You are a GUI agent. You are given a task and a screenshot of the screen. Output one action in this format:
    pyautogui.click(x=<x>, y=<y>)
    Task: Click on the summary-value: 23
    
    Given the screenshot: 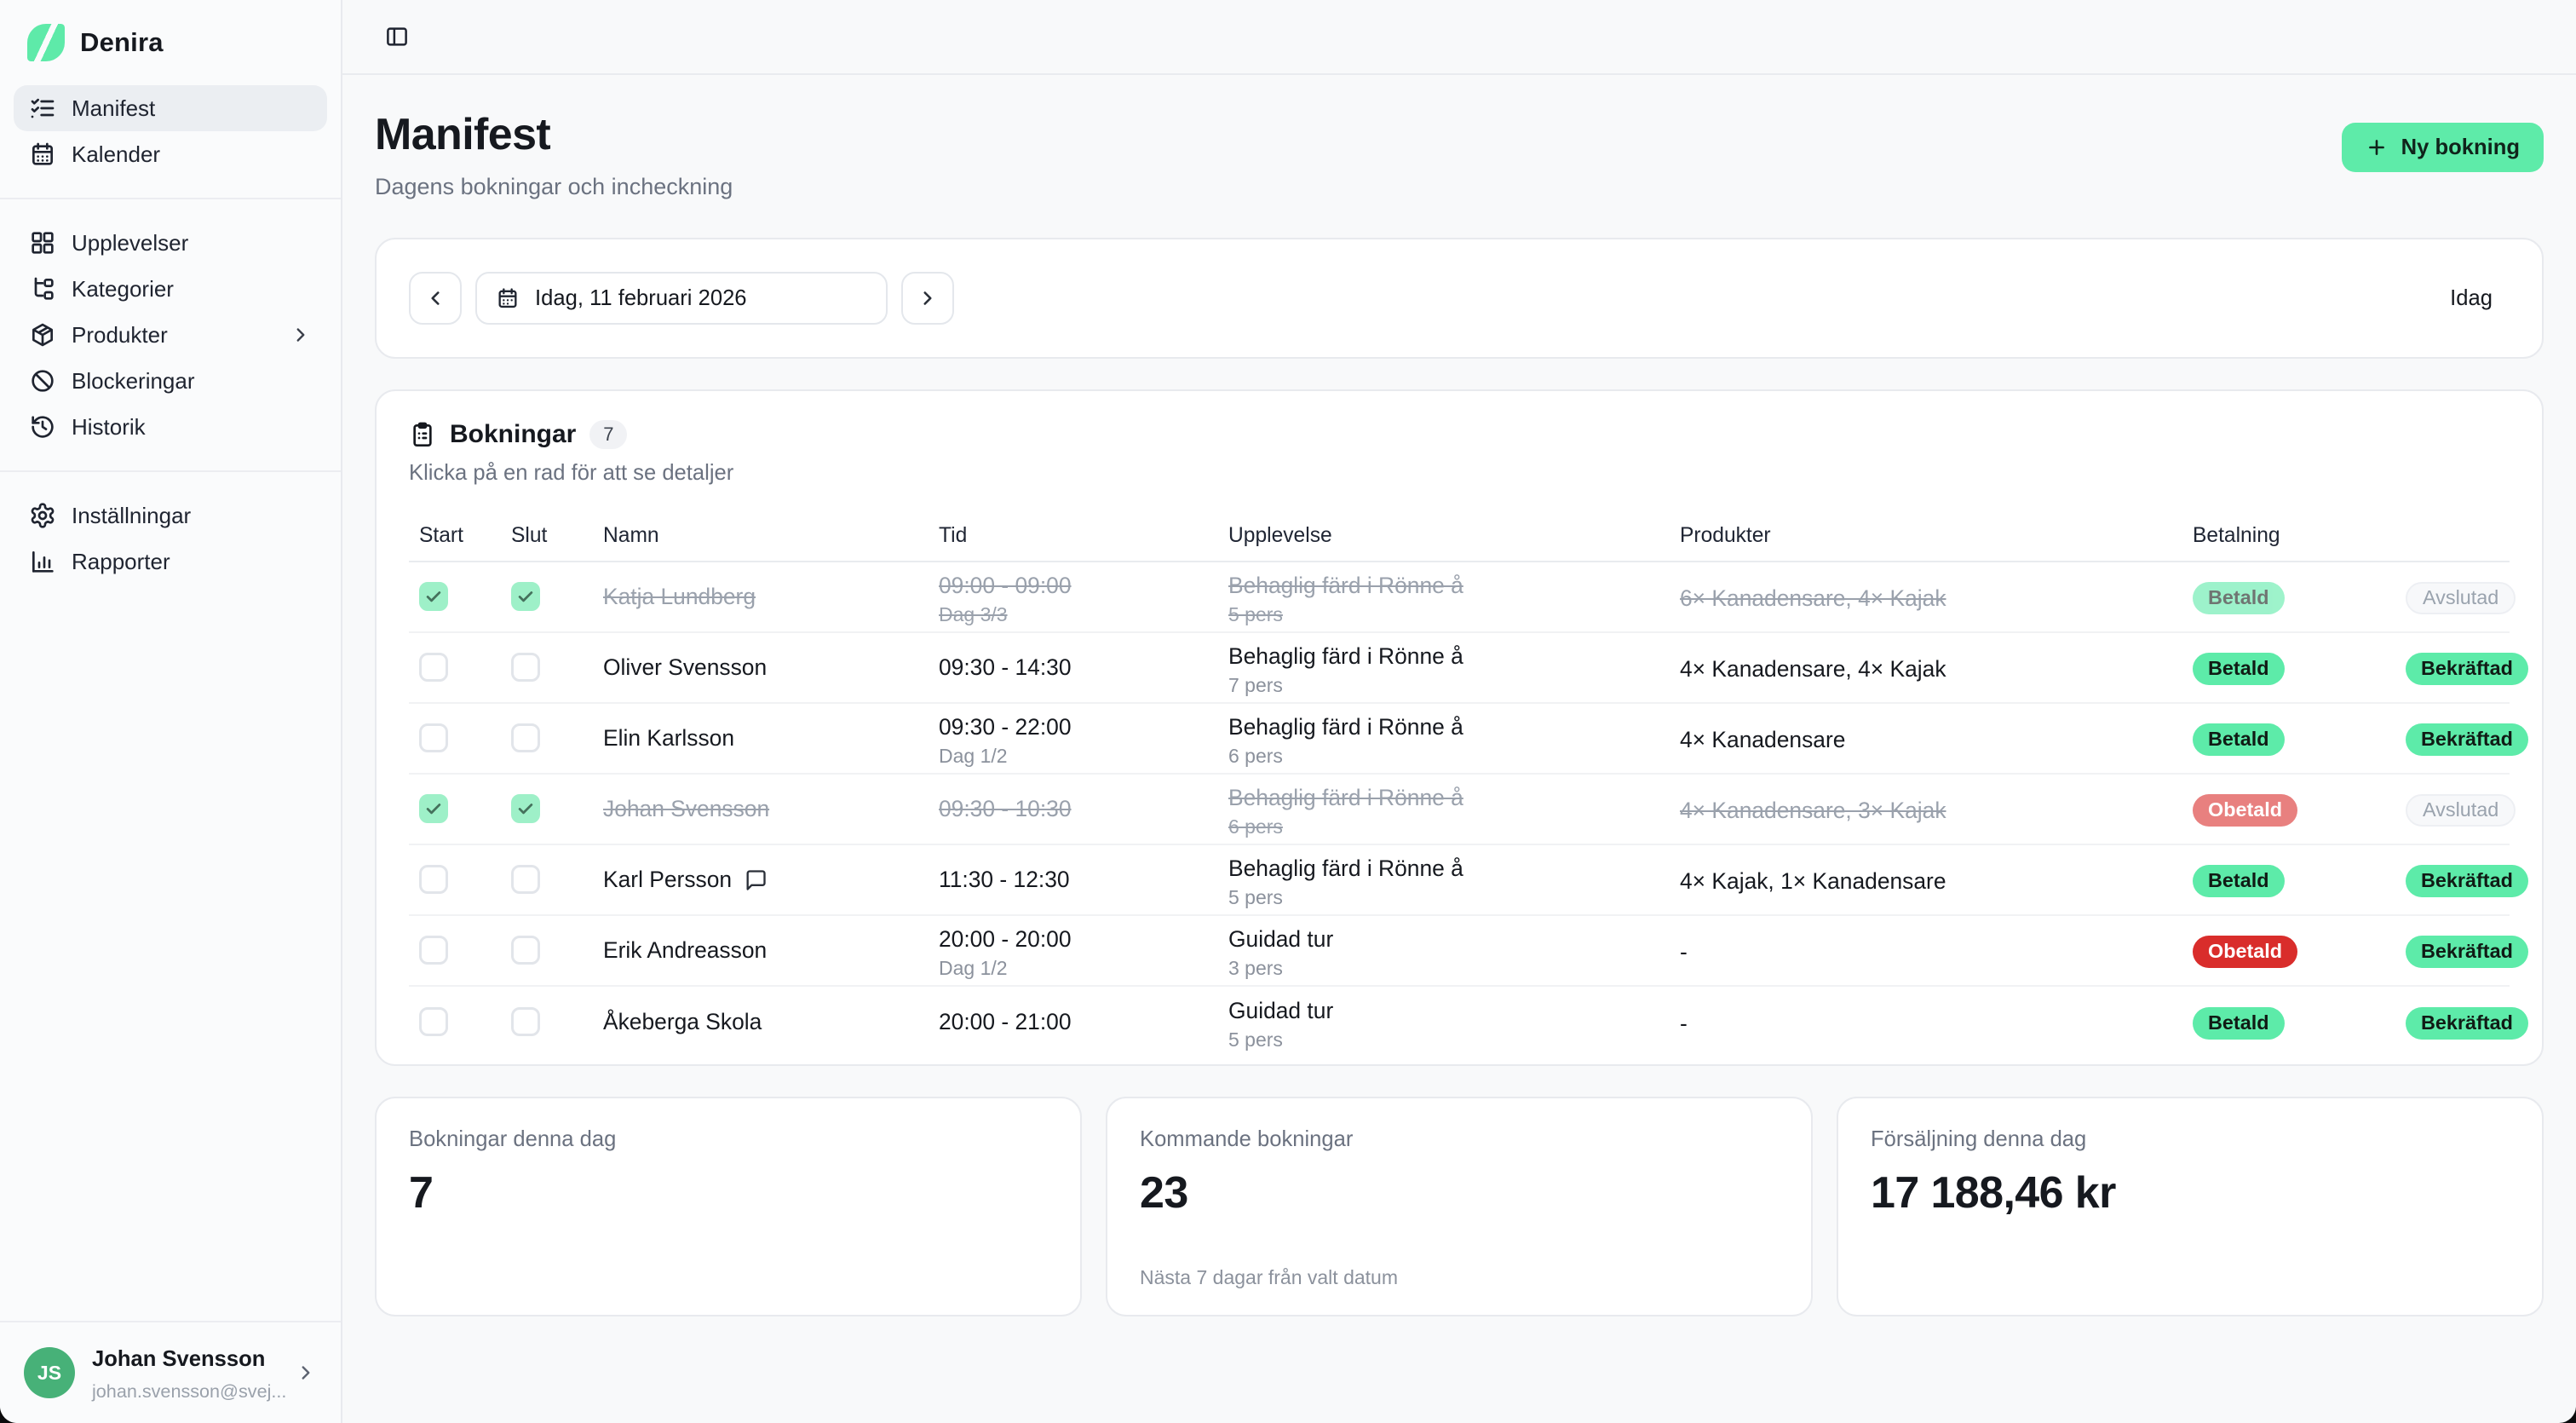 What is the action you would take?
    pyautogui.click(x=1164, y=1193)
    